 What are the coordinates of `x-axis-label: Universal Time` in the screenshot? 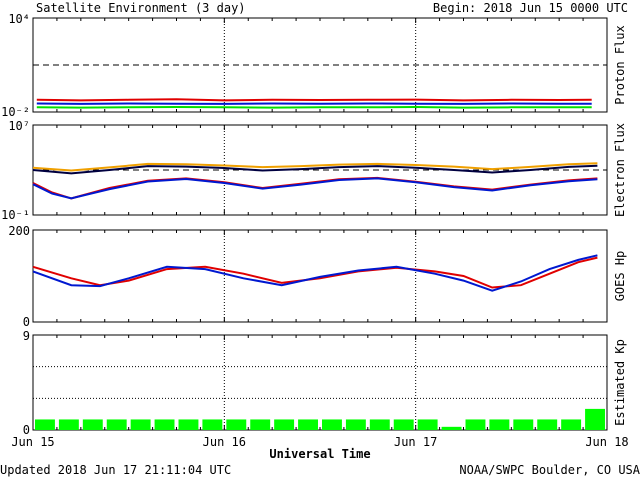 It's located at (319, 454).